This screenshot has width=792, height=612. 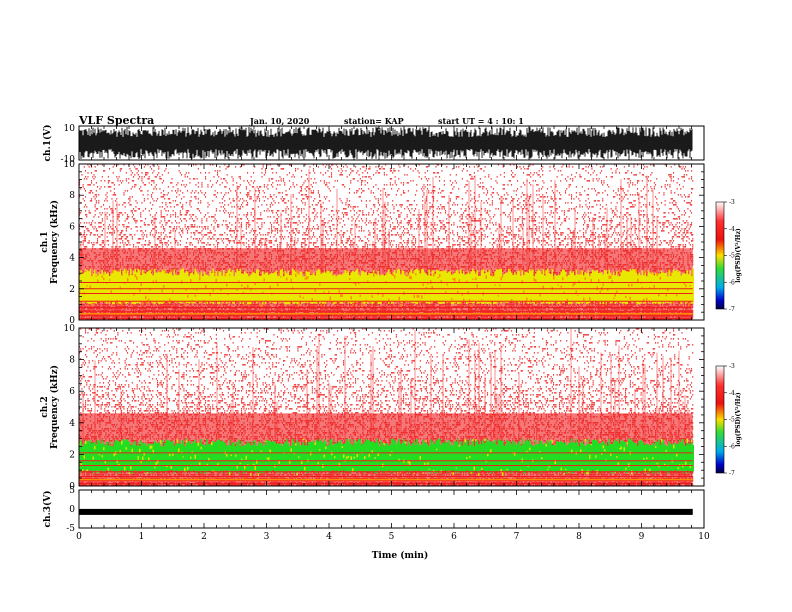 I want to click on ch2-y-tick-label: 2, so click(x=72, y=455).